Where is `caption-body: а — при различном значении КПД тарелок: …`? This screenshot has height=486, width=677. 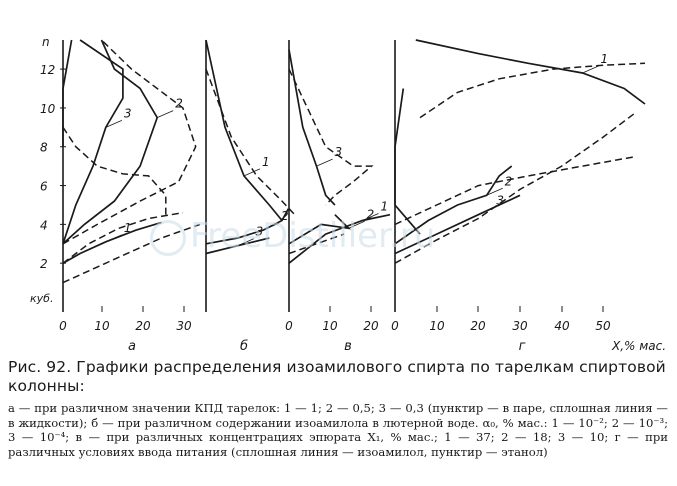
caption-body: а — при различном значении КПД тарелок: … is located at coordinates (338, 430).